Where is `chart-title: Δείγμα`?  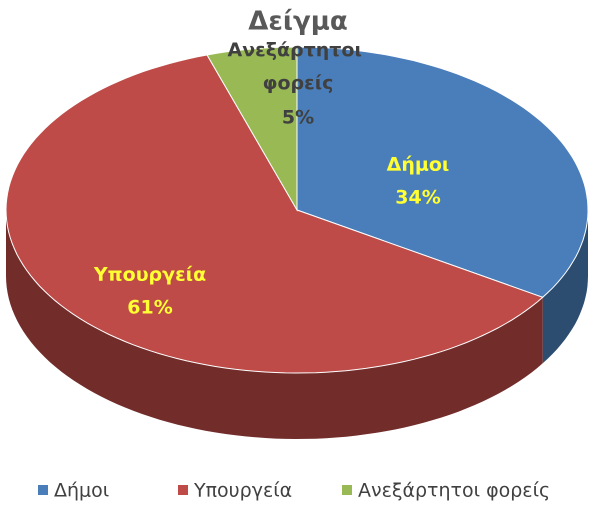
chart-title: Δείγμα is located at coordinates (297, 22).